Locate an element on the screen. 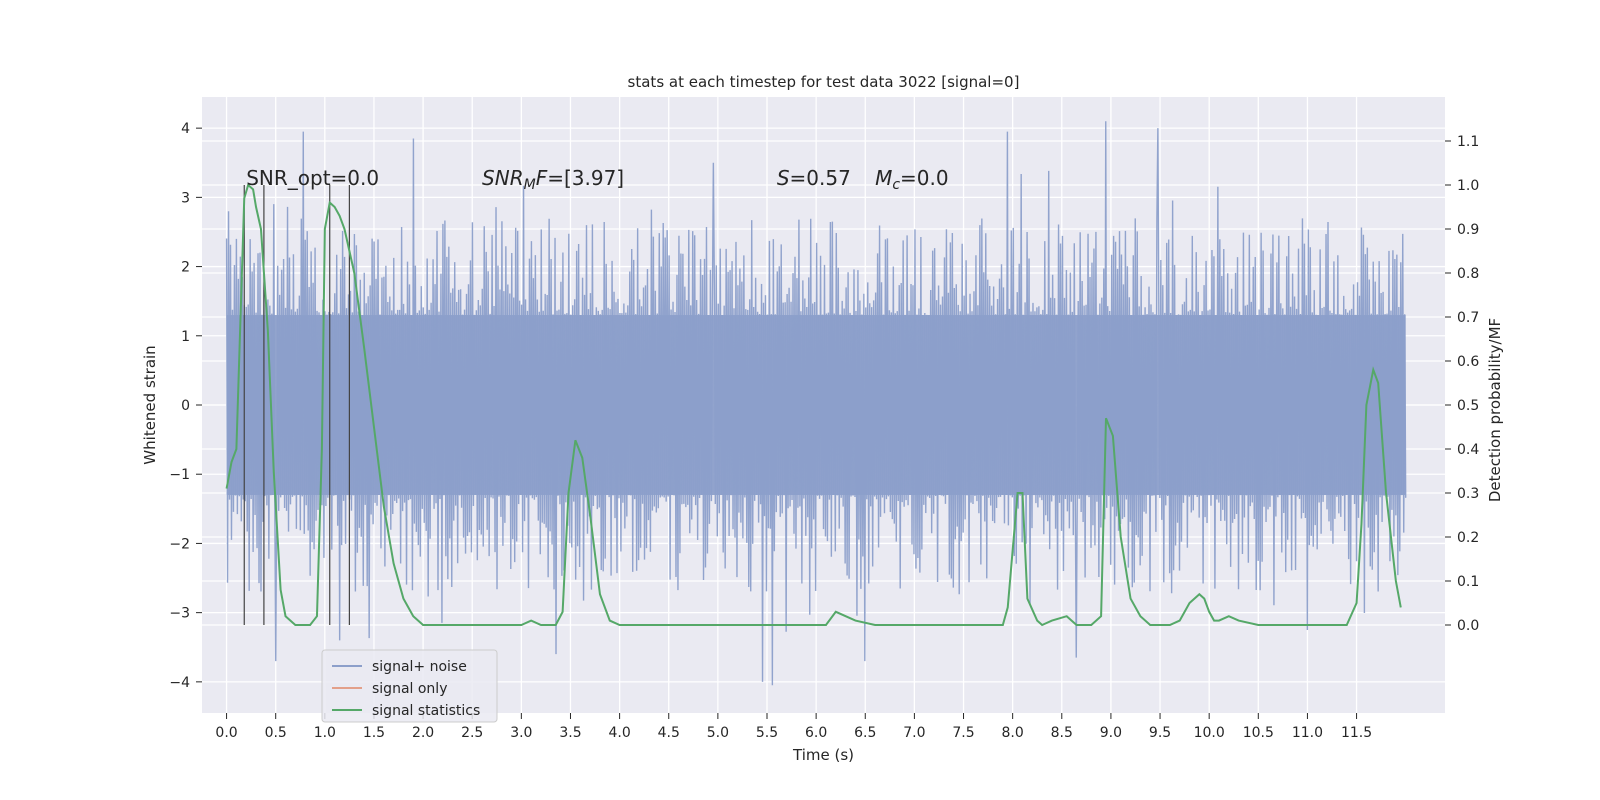 Image resolution: width=1600 pixels, height=800 pixels. x-tick-label-17: 8.5 is located at coordinates (1062, 733).